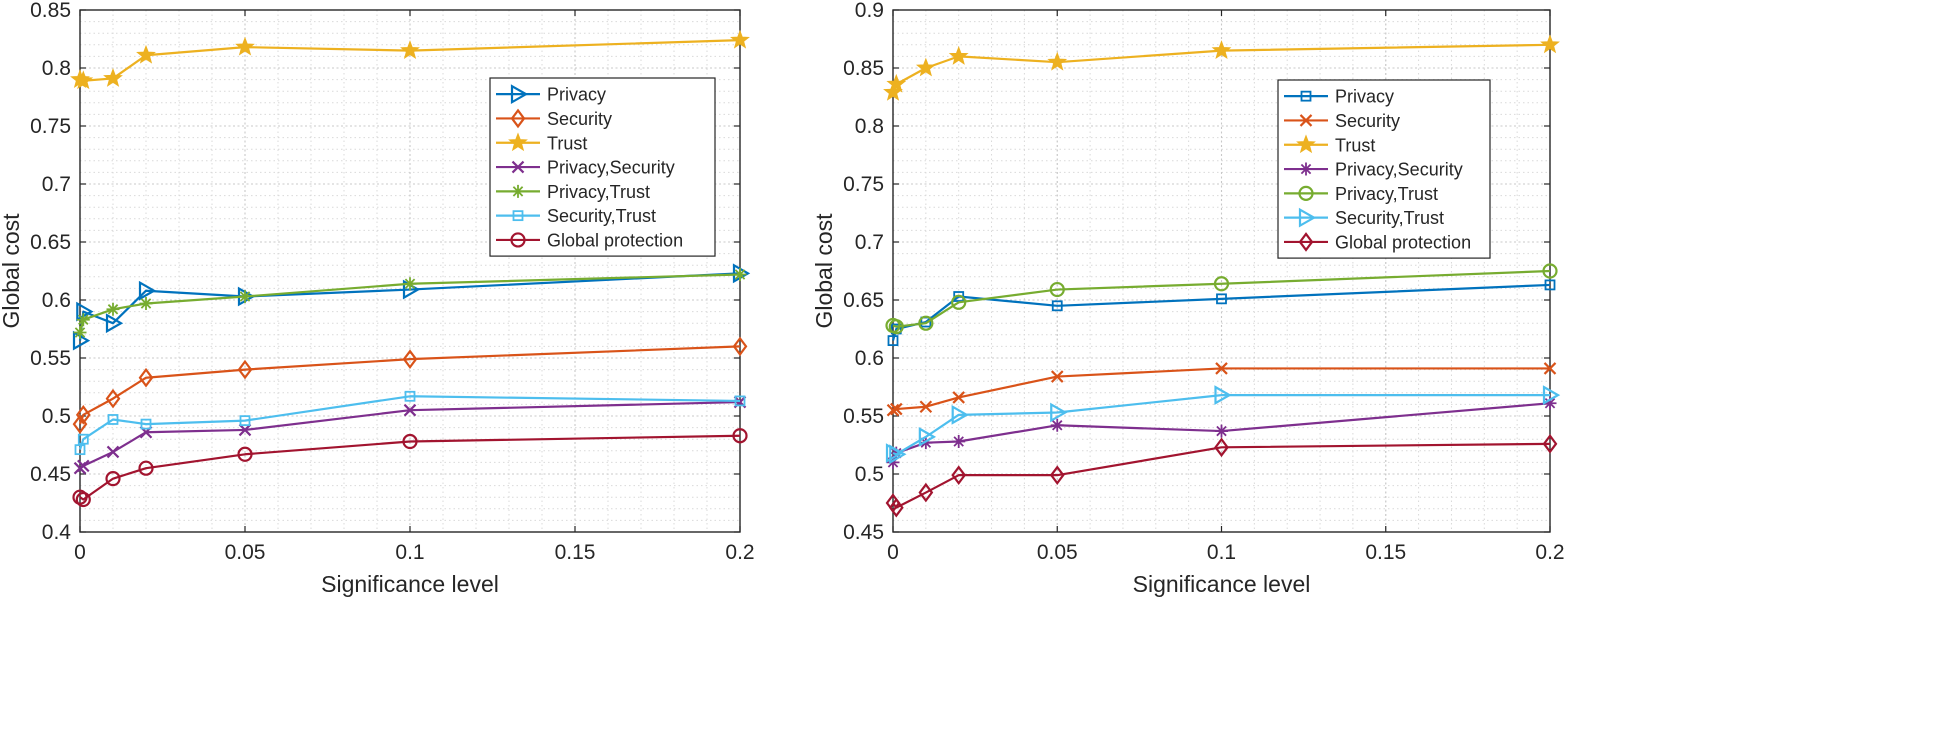 This screenshot has width=1950, height=752. Describe the element at coordinates (579, 119) in the screenshot. I see `legend-label: Security` at that location.